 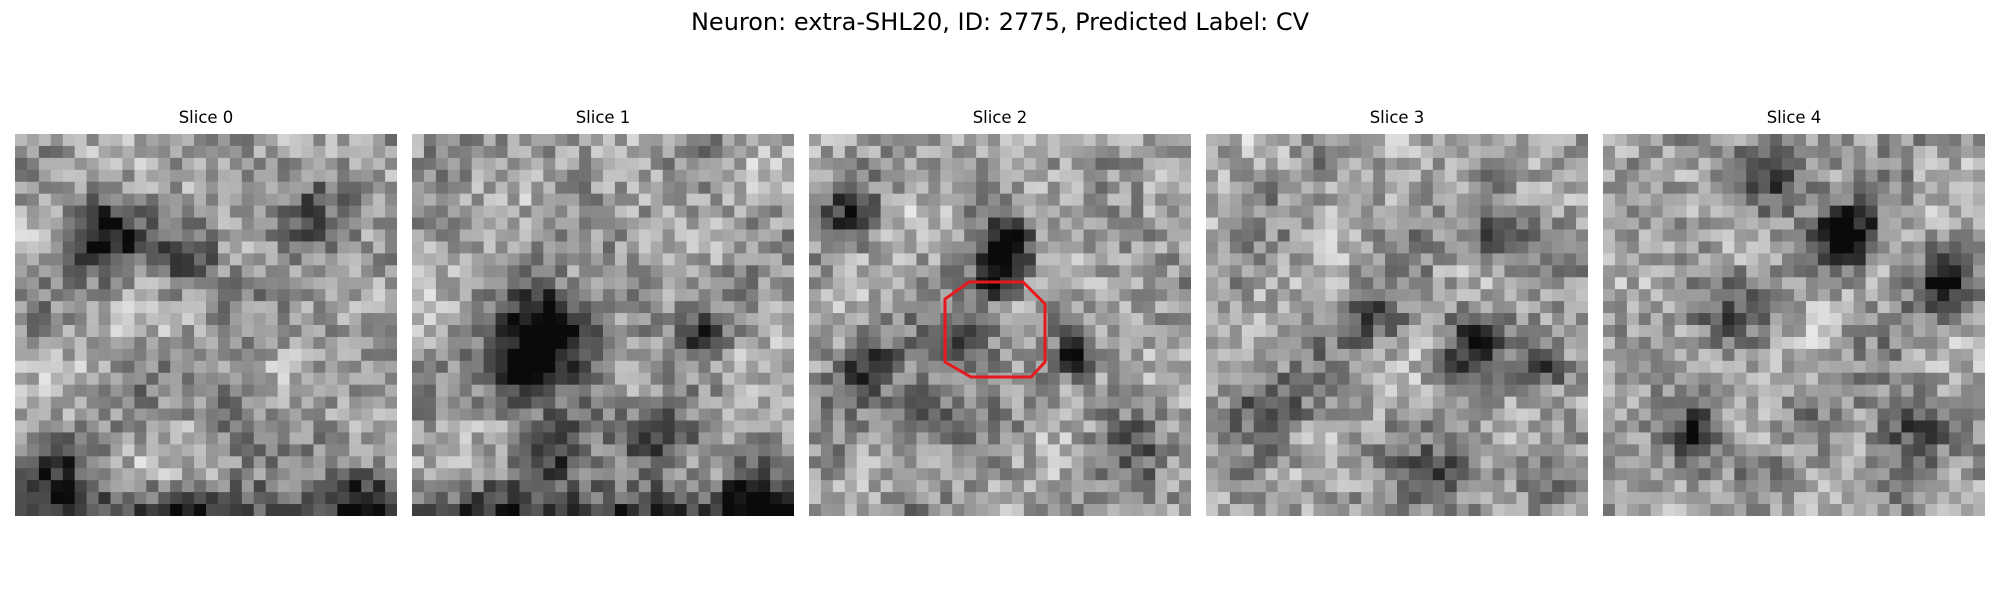 I want to click on slice-title-2: Slice 2, so click(x=1000, y=117).